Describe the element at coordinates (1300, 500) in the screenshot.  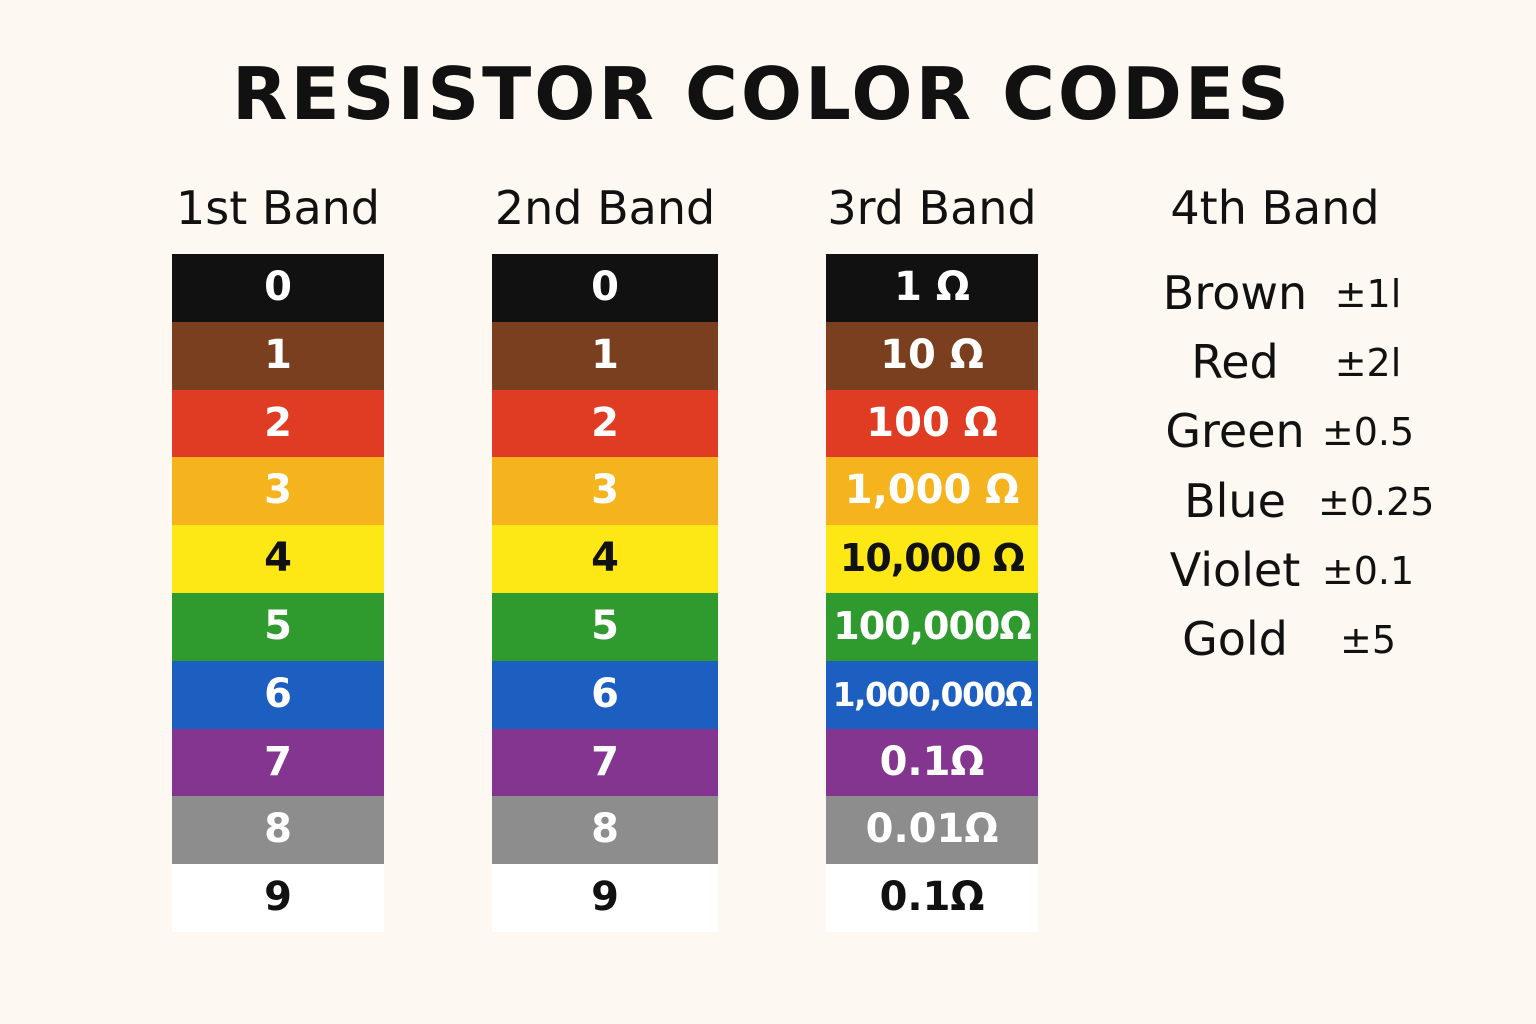
I see `tolerance-row: Blue ±0.25` at that location.